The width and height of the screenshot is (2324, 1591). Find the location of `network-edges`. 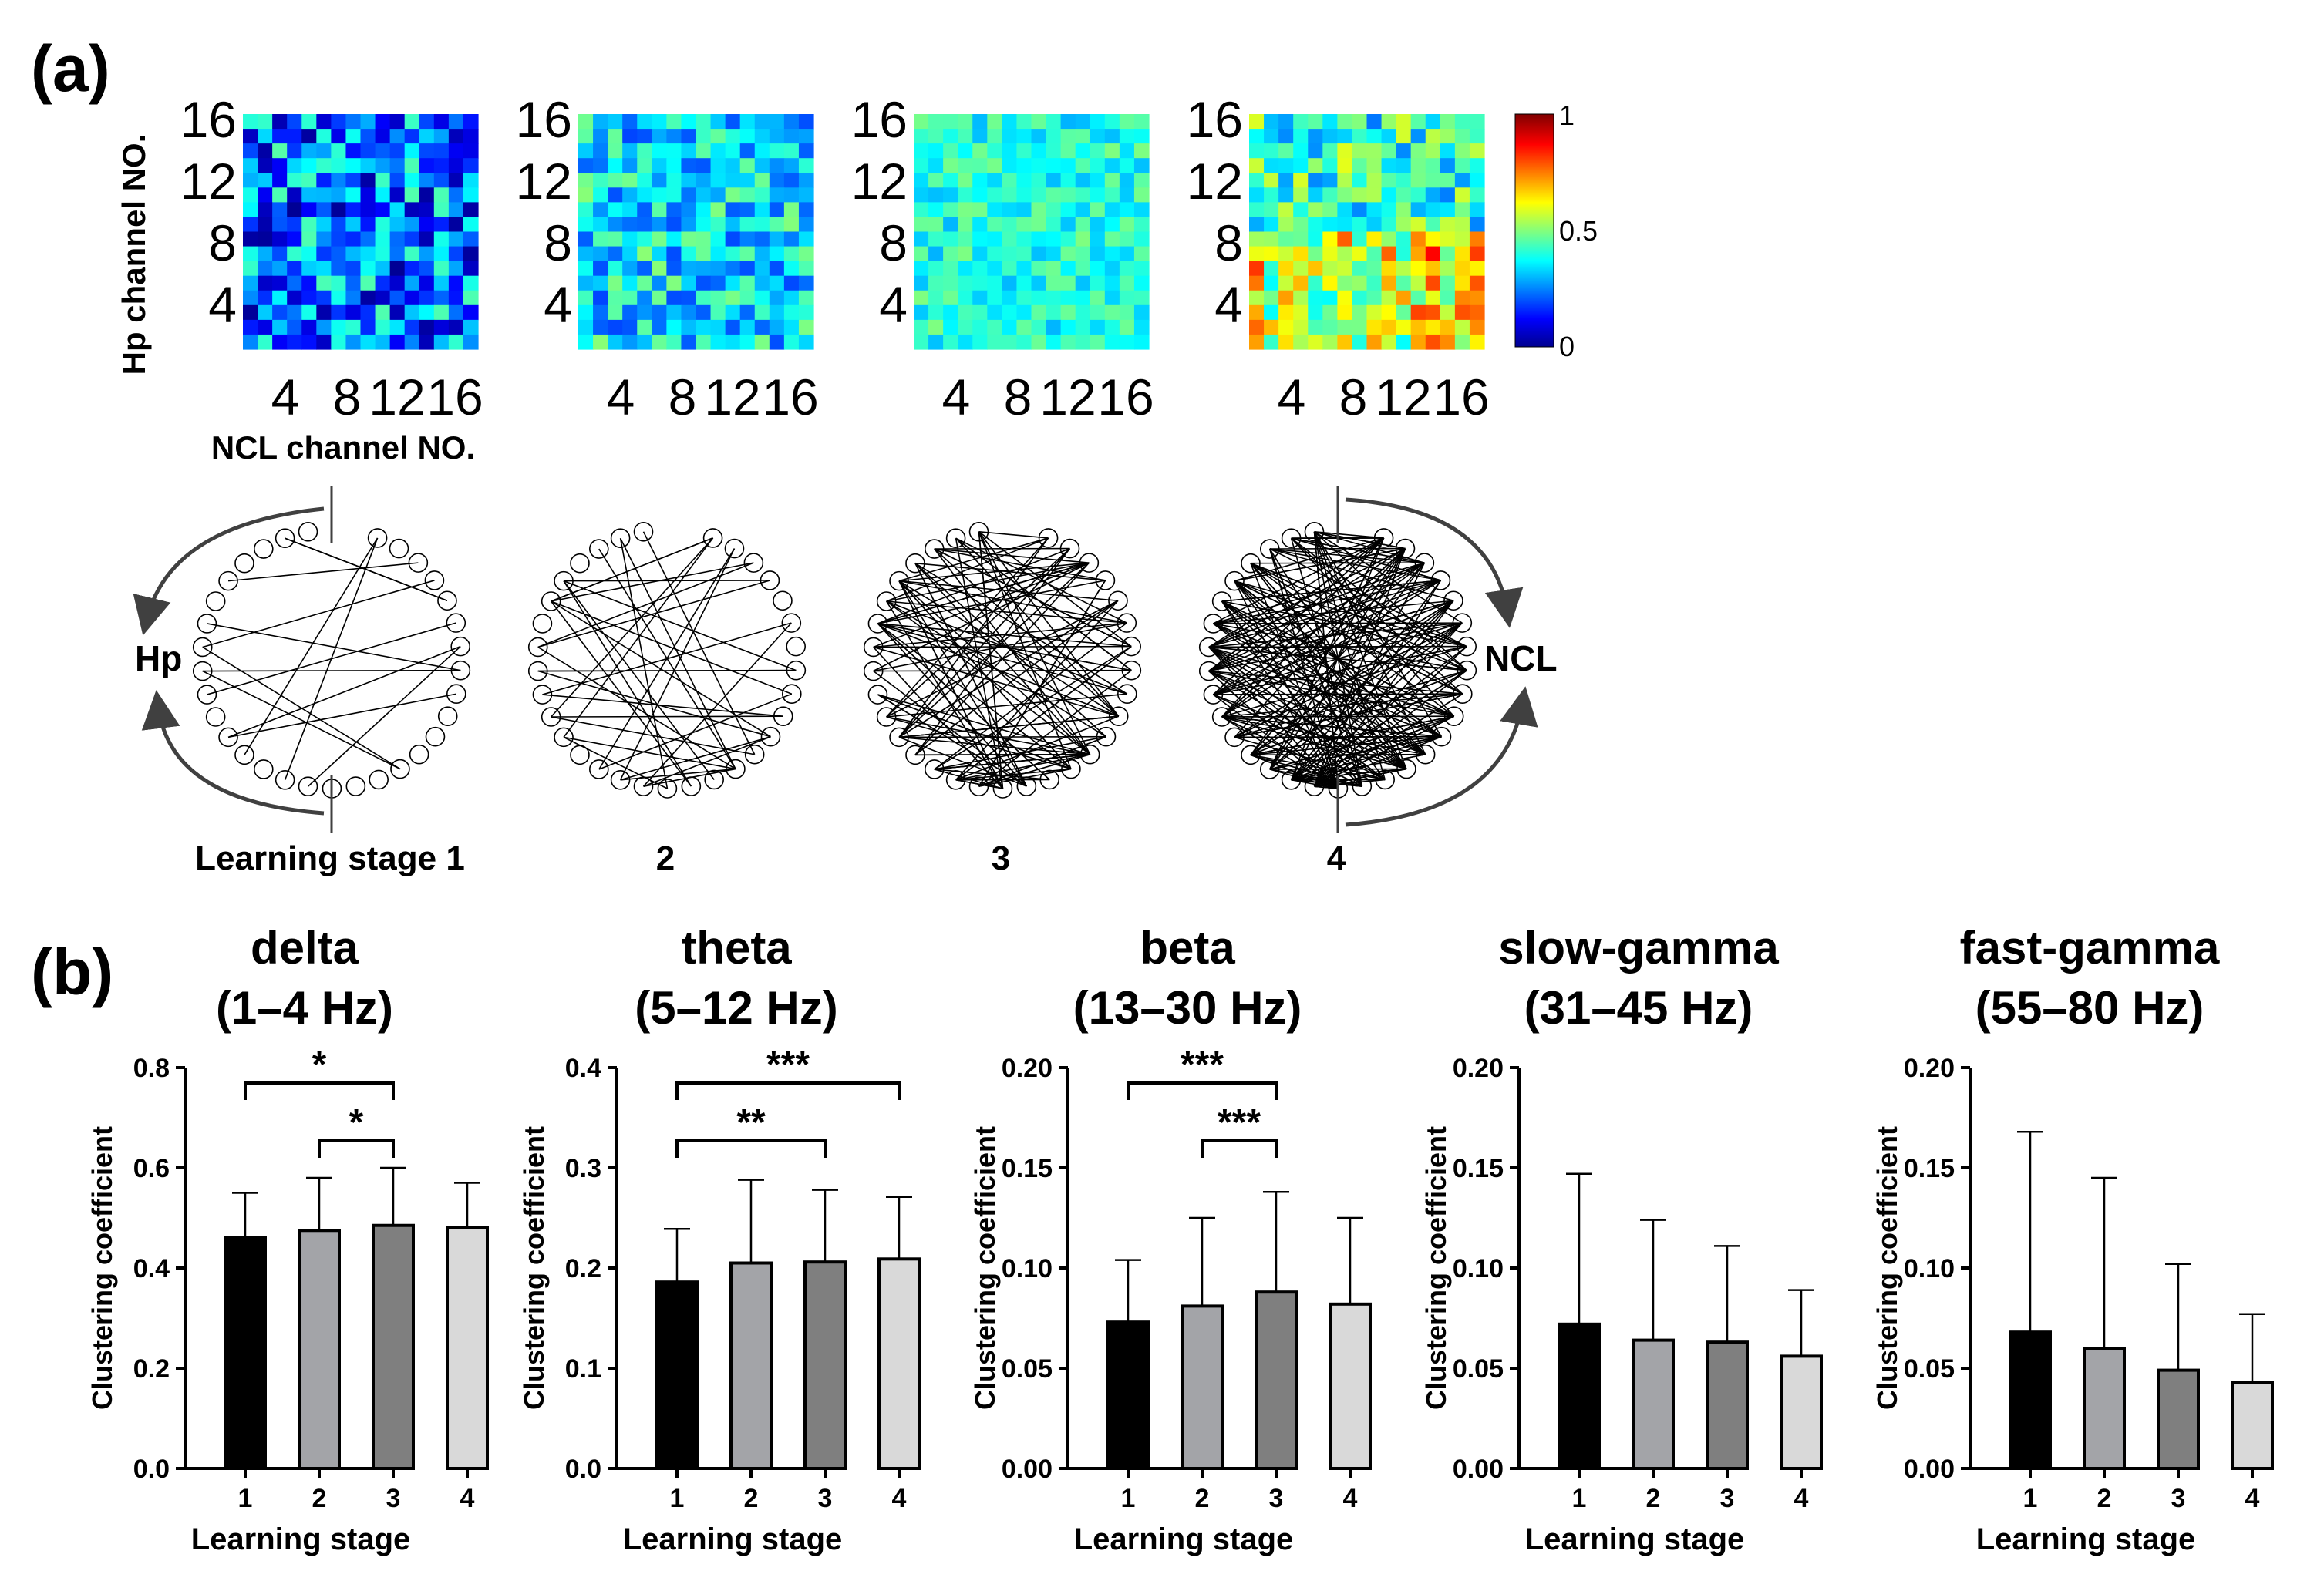

network-edges is located at coordinates (667, 660).